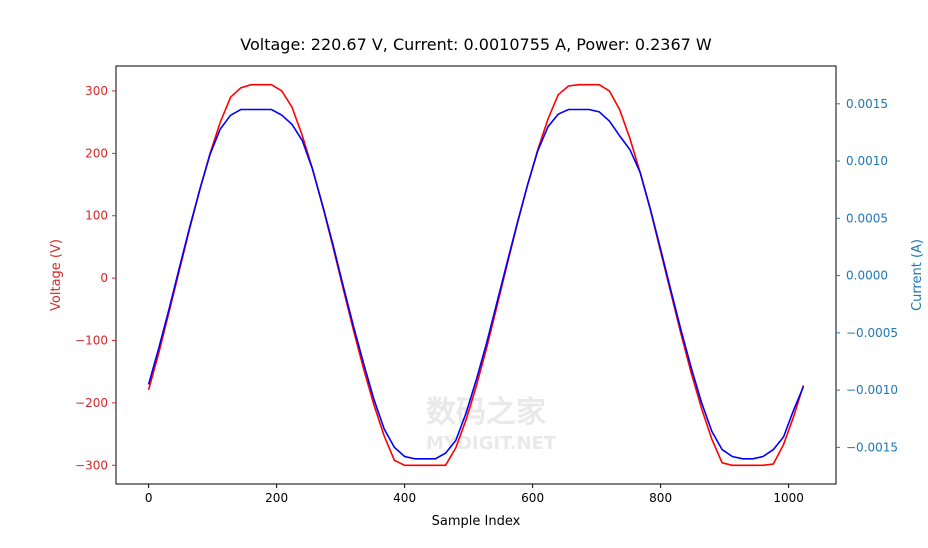  What do you see at coordinates (91, 341) in the screenshot?
I see `y-tick-label: −100` at bounding box center [91, 341].